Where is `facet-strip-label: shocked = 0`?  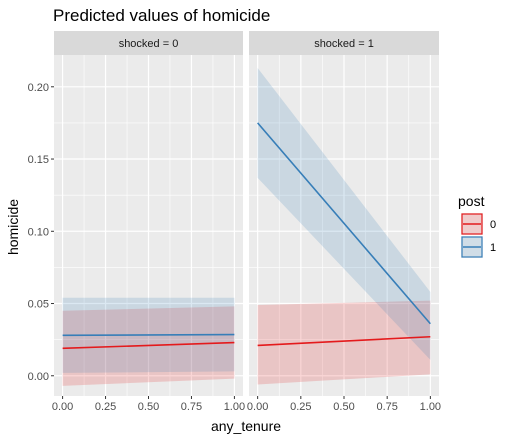 facet-strip-label: shocked = 0 is located at coordinates (149, 44).